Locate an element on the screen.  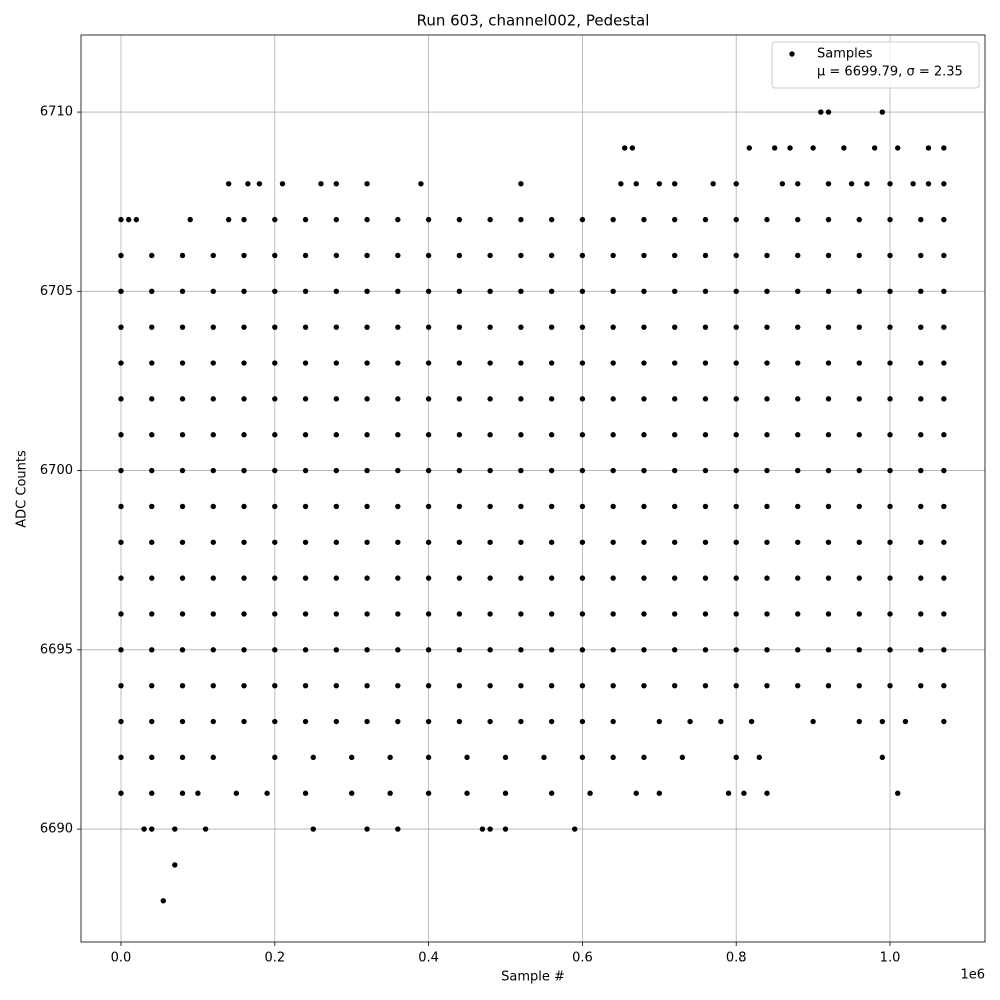
x-tick-label: 1.0 is located at coordinates (890, 958).